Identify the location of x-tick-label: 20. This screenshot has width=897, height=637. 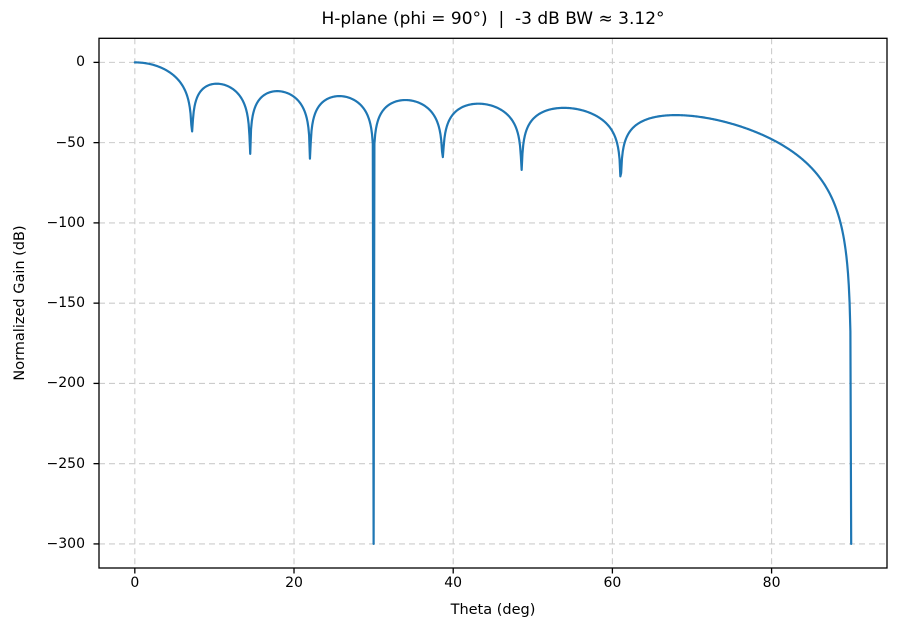
(294, 583).